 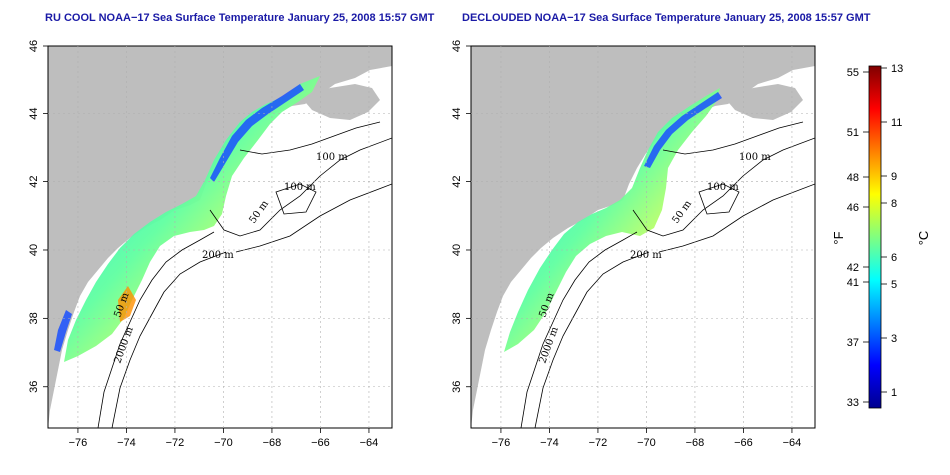 I want to click on sst-region, so click(x=612, y=220).